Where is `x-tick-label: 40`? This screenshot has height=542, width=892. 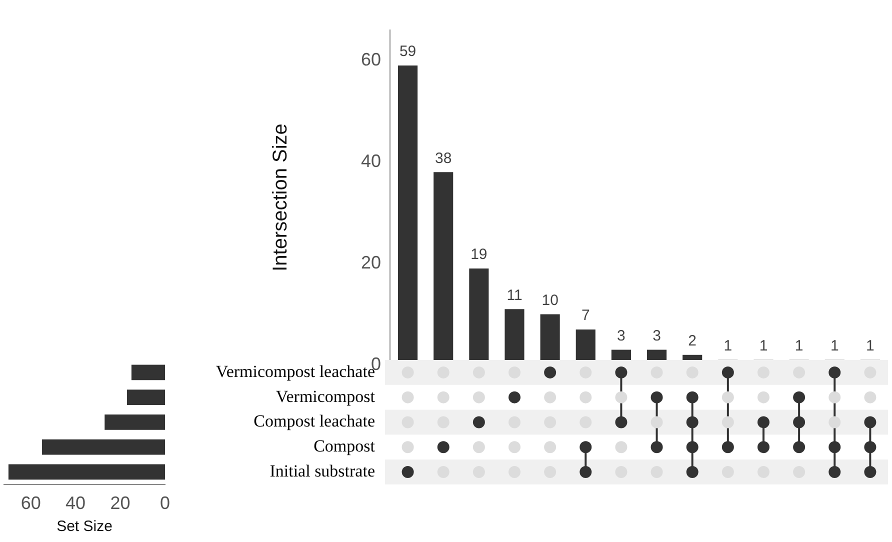 x-tick-label: 40 is located at coordinates (76, 503).